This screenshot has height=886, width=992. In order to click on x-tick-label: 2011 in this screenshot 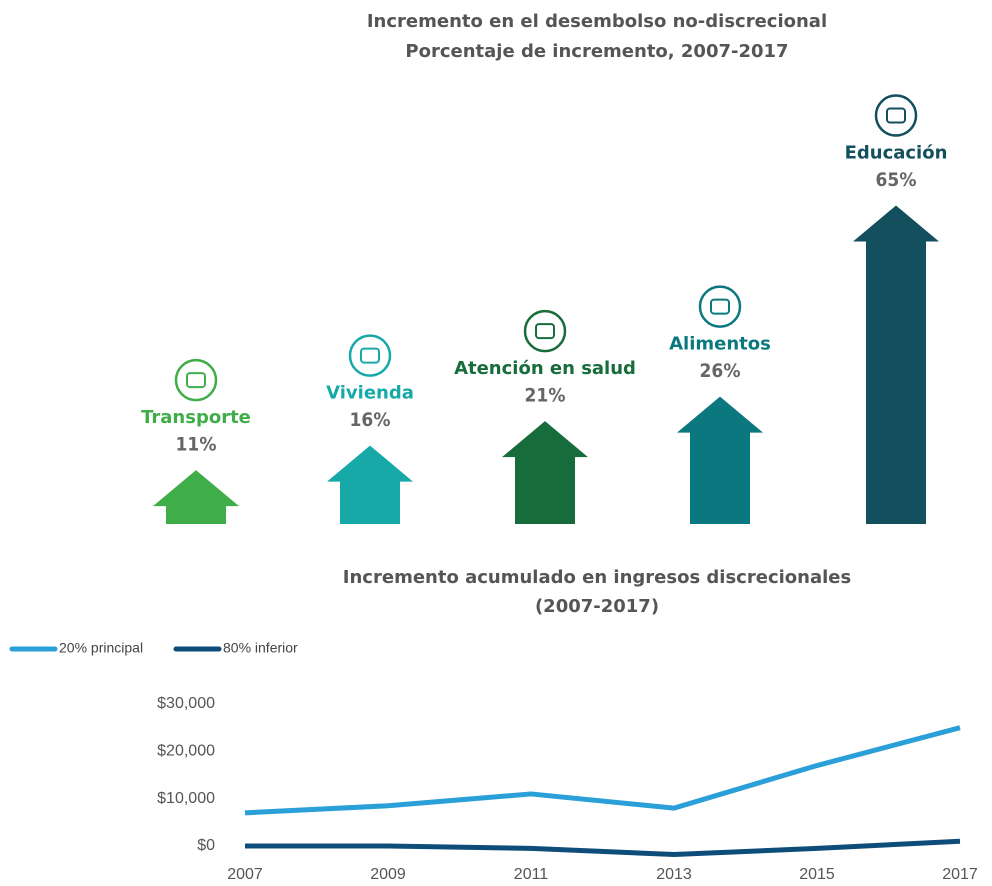, I will do `click(531, 874)`.